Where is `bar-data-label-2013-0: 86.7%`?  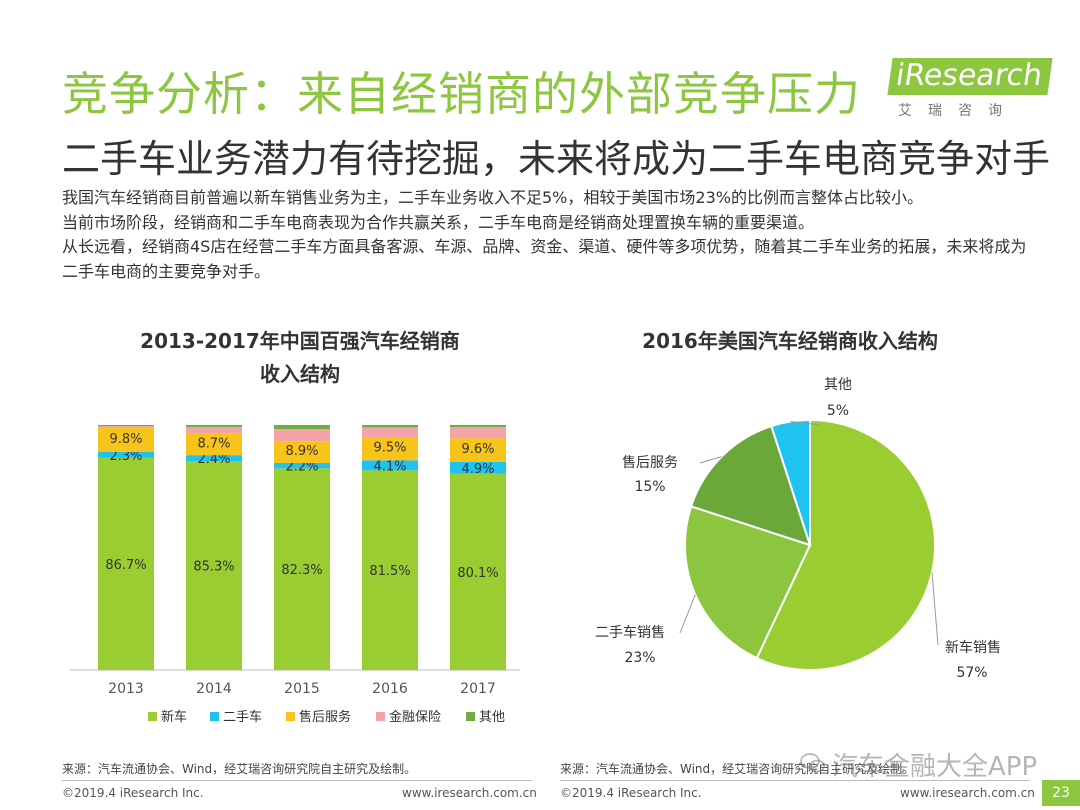 bar-data-label-2013-0: 86.7% is located at coordinates (125, 565).